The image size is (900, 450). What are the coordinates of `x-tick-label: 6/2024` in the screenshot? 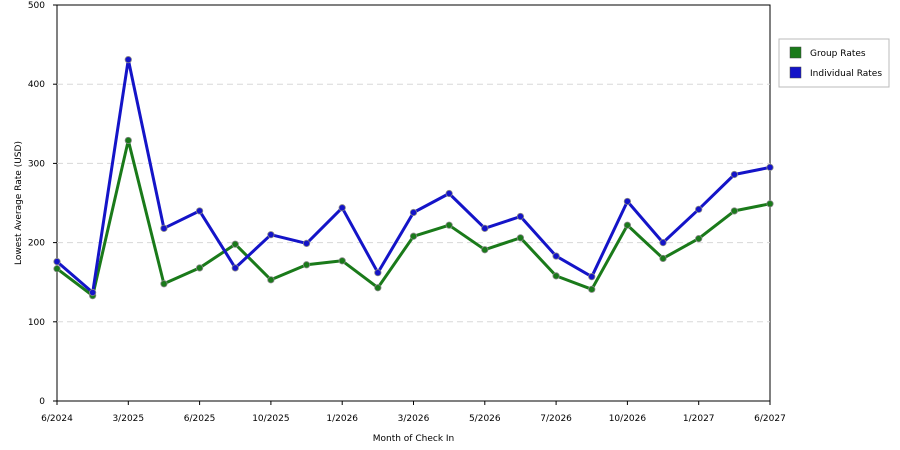 It's located at (57, 419).